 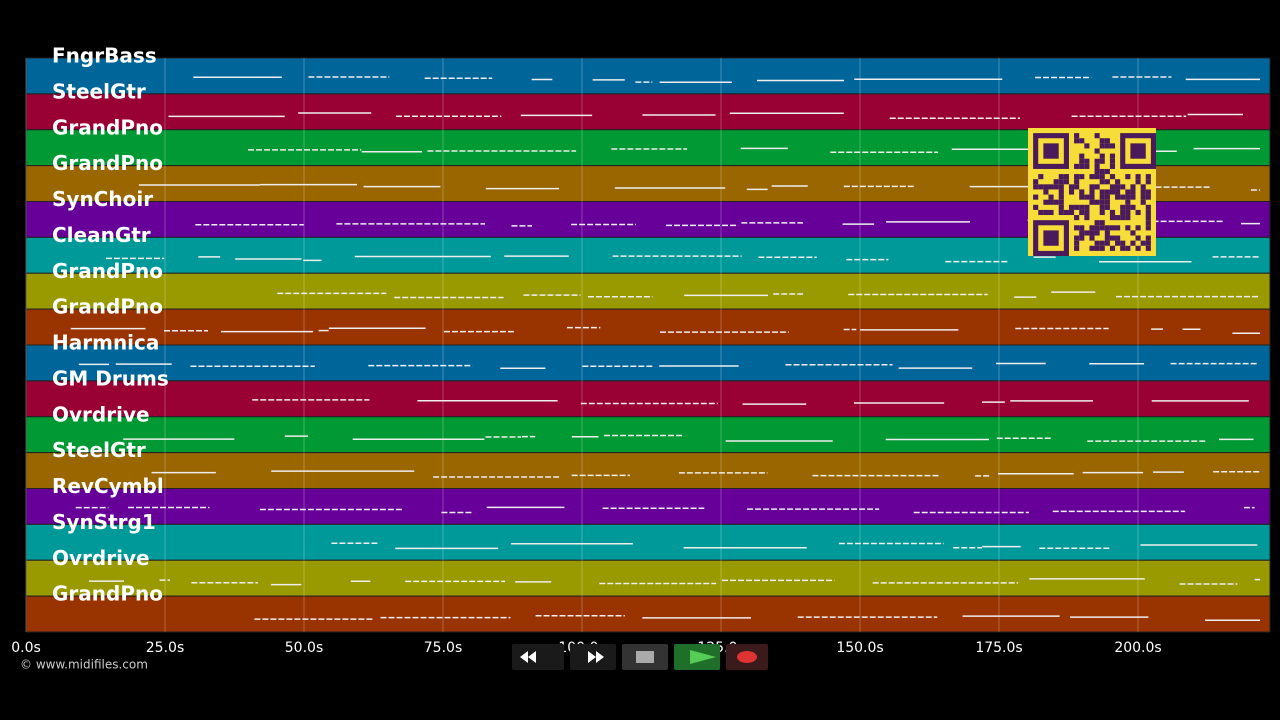 What do you see at coordinates (443, 648) in the screenshot?
I see `time-tick-label: 75.0s` at bounding box center [443, 648].